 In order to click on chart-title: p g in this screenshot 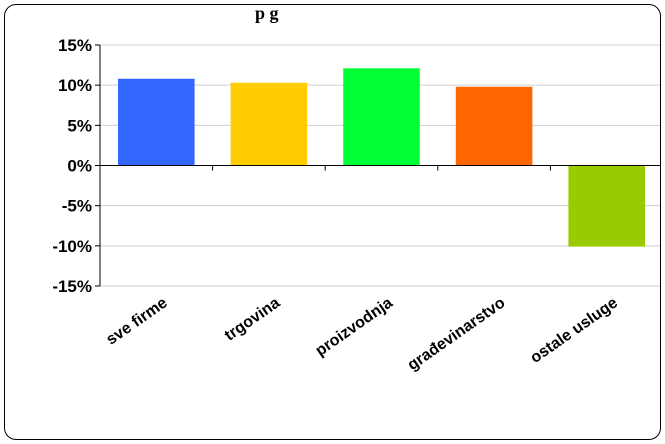, I will do `click(267, 14)`.